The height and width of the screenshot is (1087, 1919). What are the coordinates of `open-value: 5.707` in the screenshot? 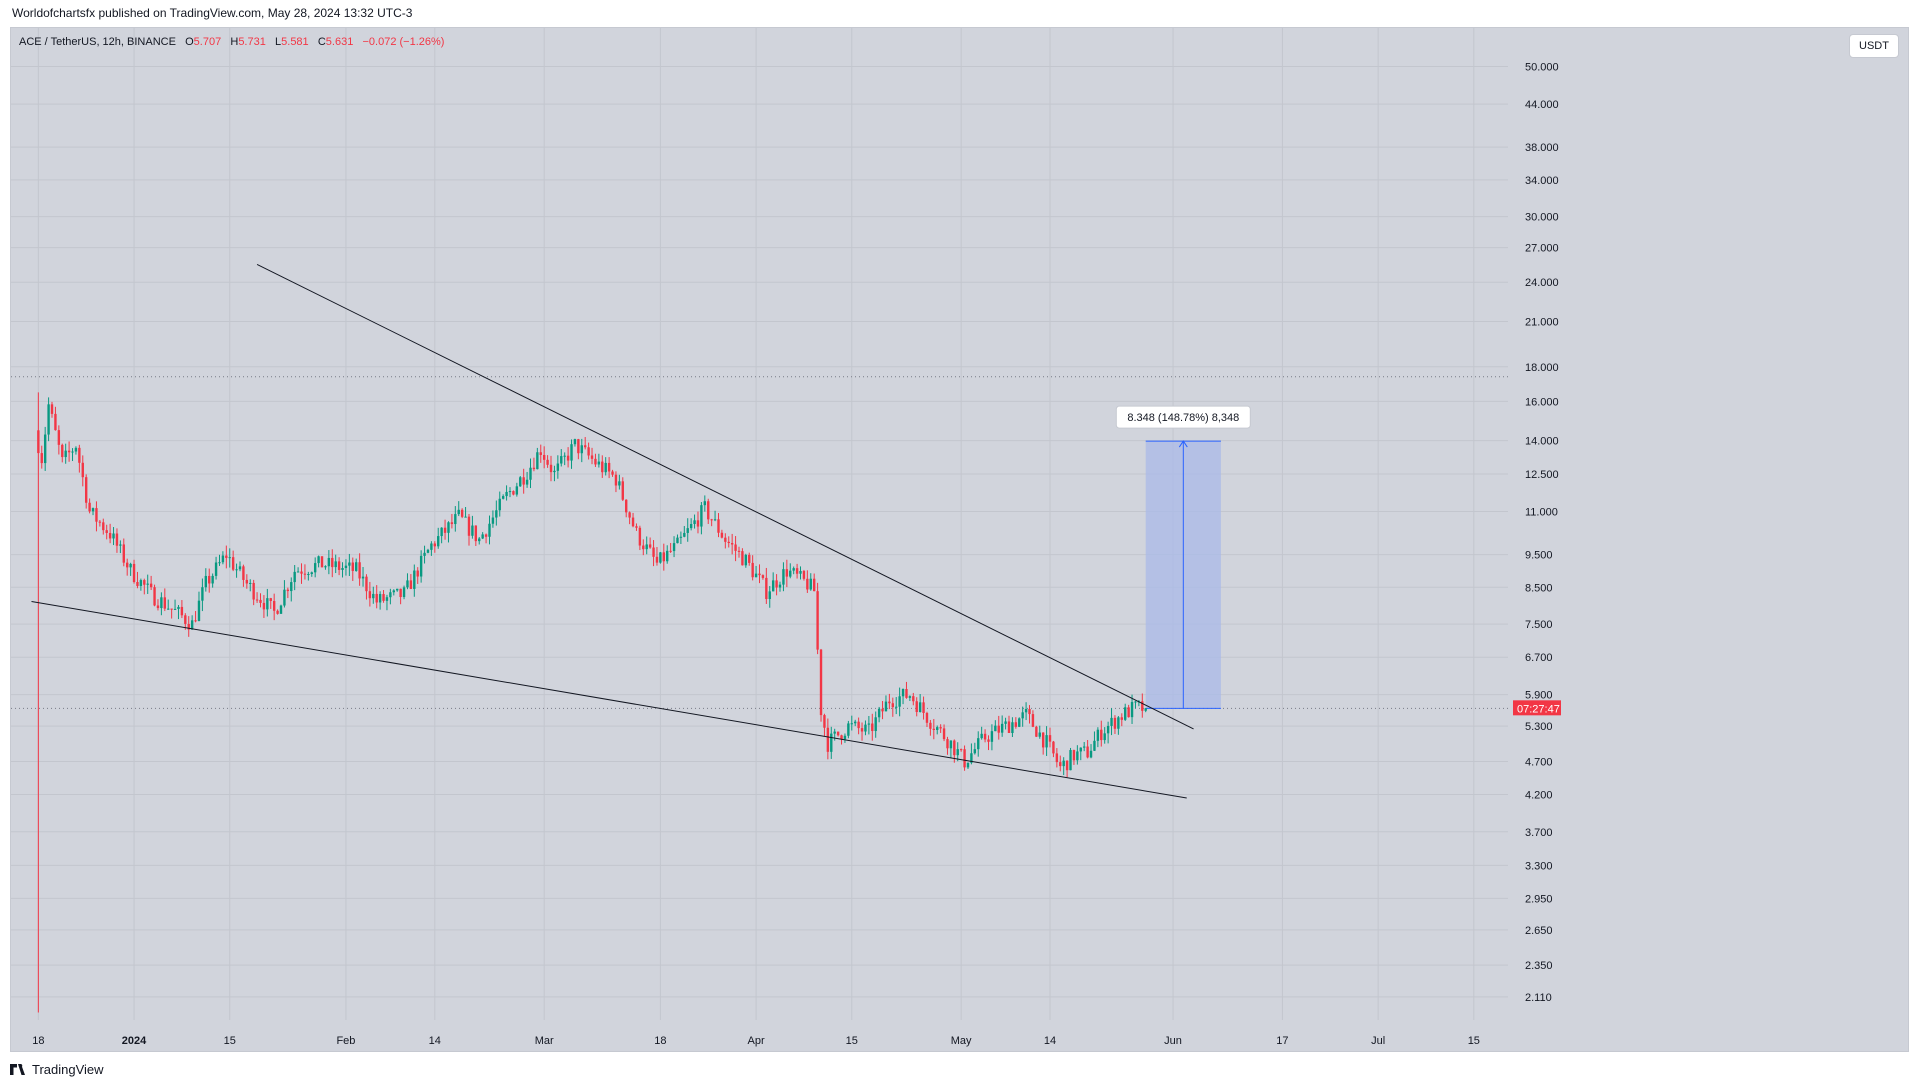 It's located at (207, 42).